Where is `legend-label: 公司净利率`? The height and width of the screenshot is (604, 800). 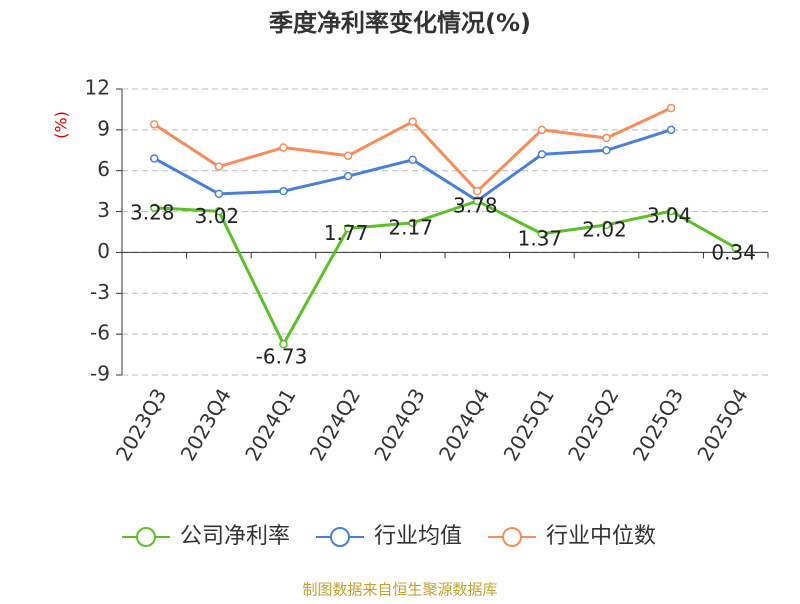
legend-label: 公司净利率 is located at coordinates (235, 536).